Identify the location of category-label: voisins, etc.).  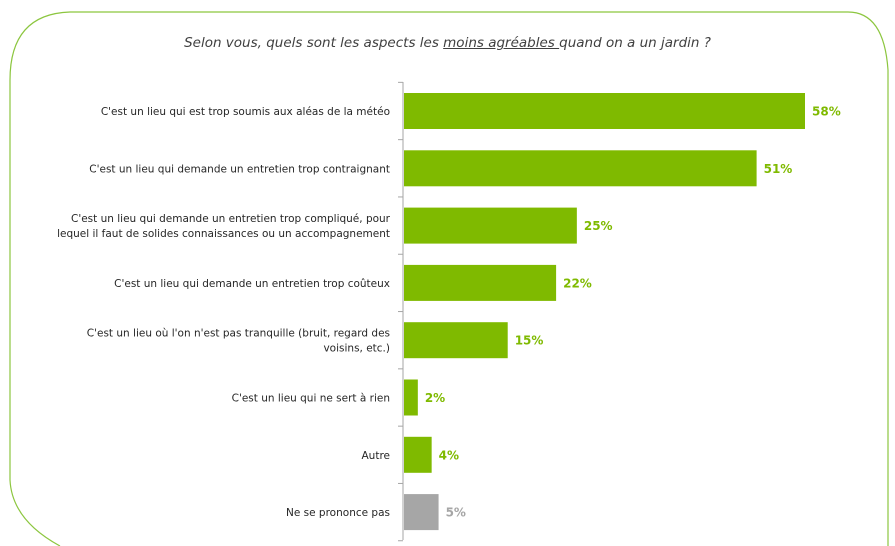
(356, 349).